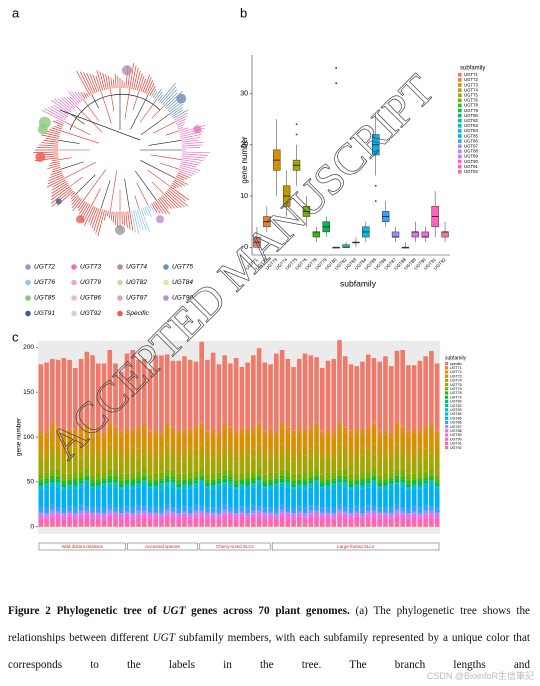 The image size is (540, 686). I want to click on y-axis-title: gene number, so click(244, 159).